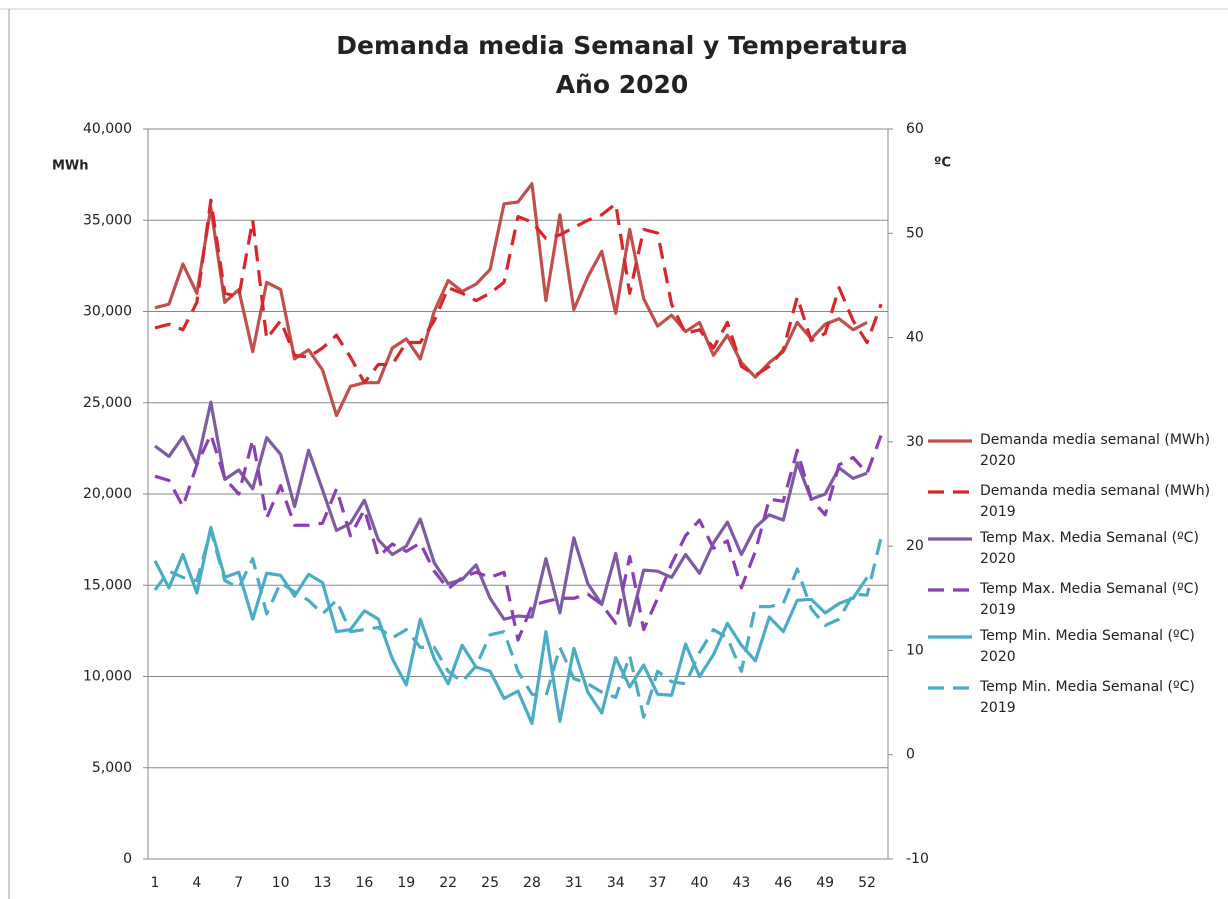  What do you see at coordinates (107, 312) in the screenshot?
I see `y-tick-label: 30,000` at bounding box center [107, 312].